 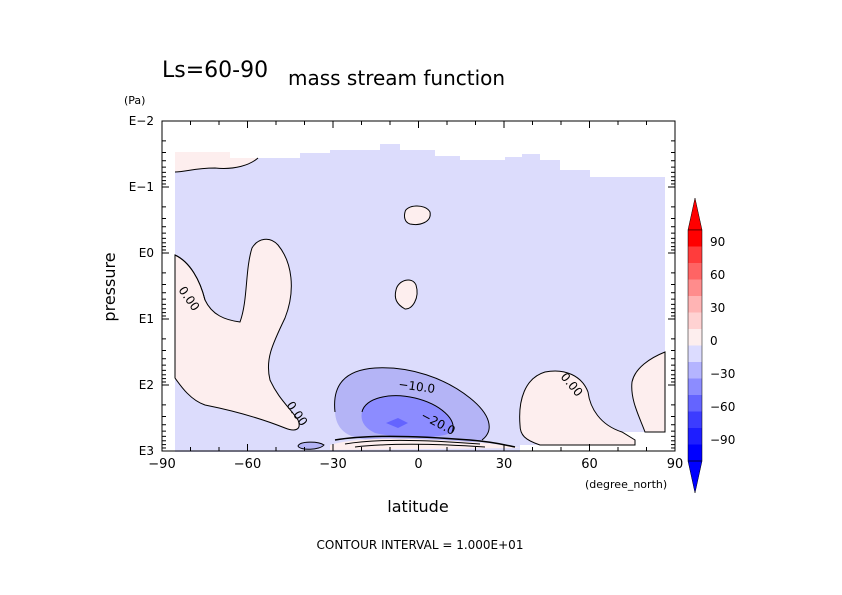 I want to click on contour-minus20, so click(x=407, y=414).